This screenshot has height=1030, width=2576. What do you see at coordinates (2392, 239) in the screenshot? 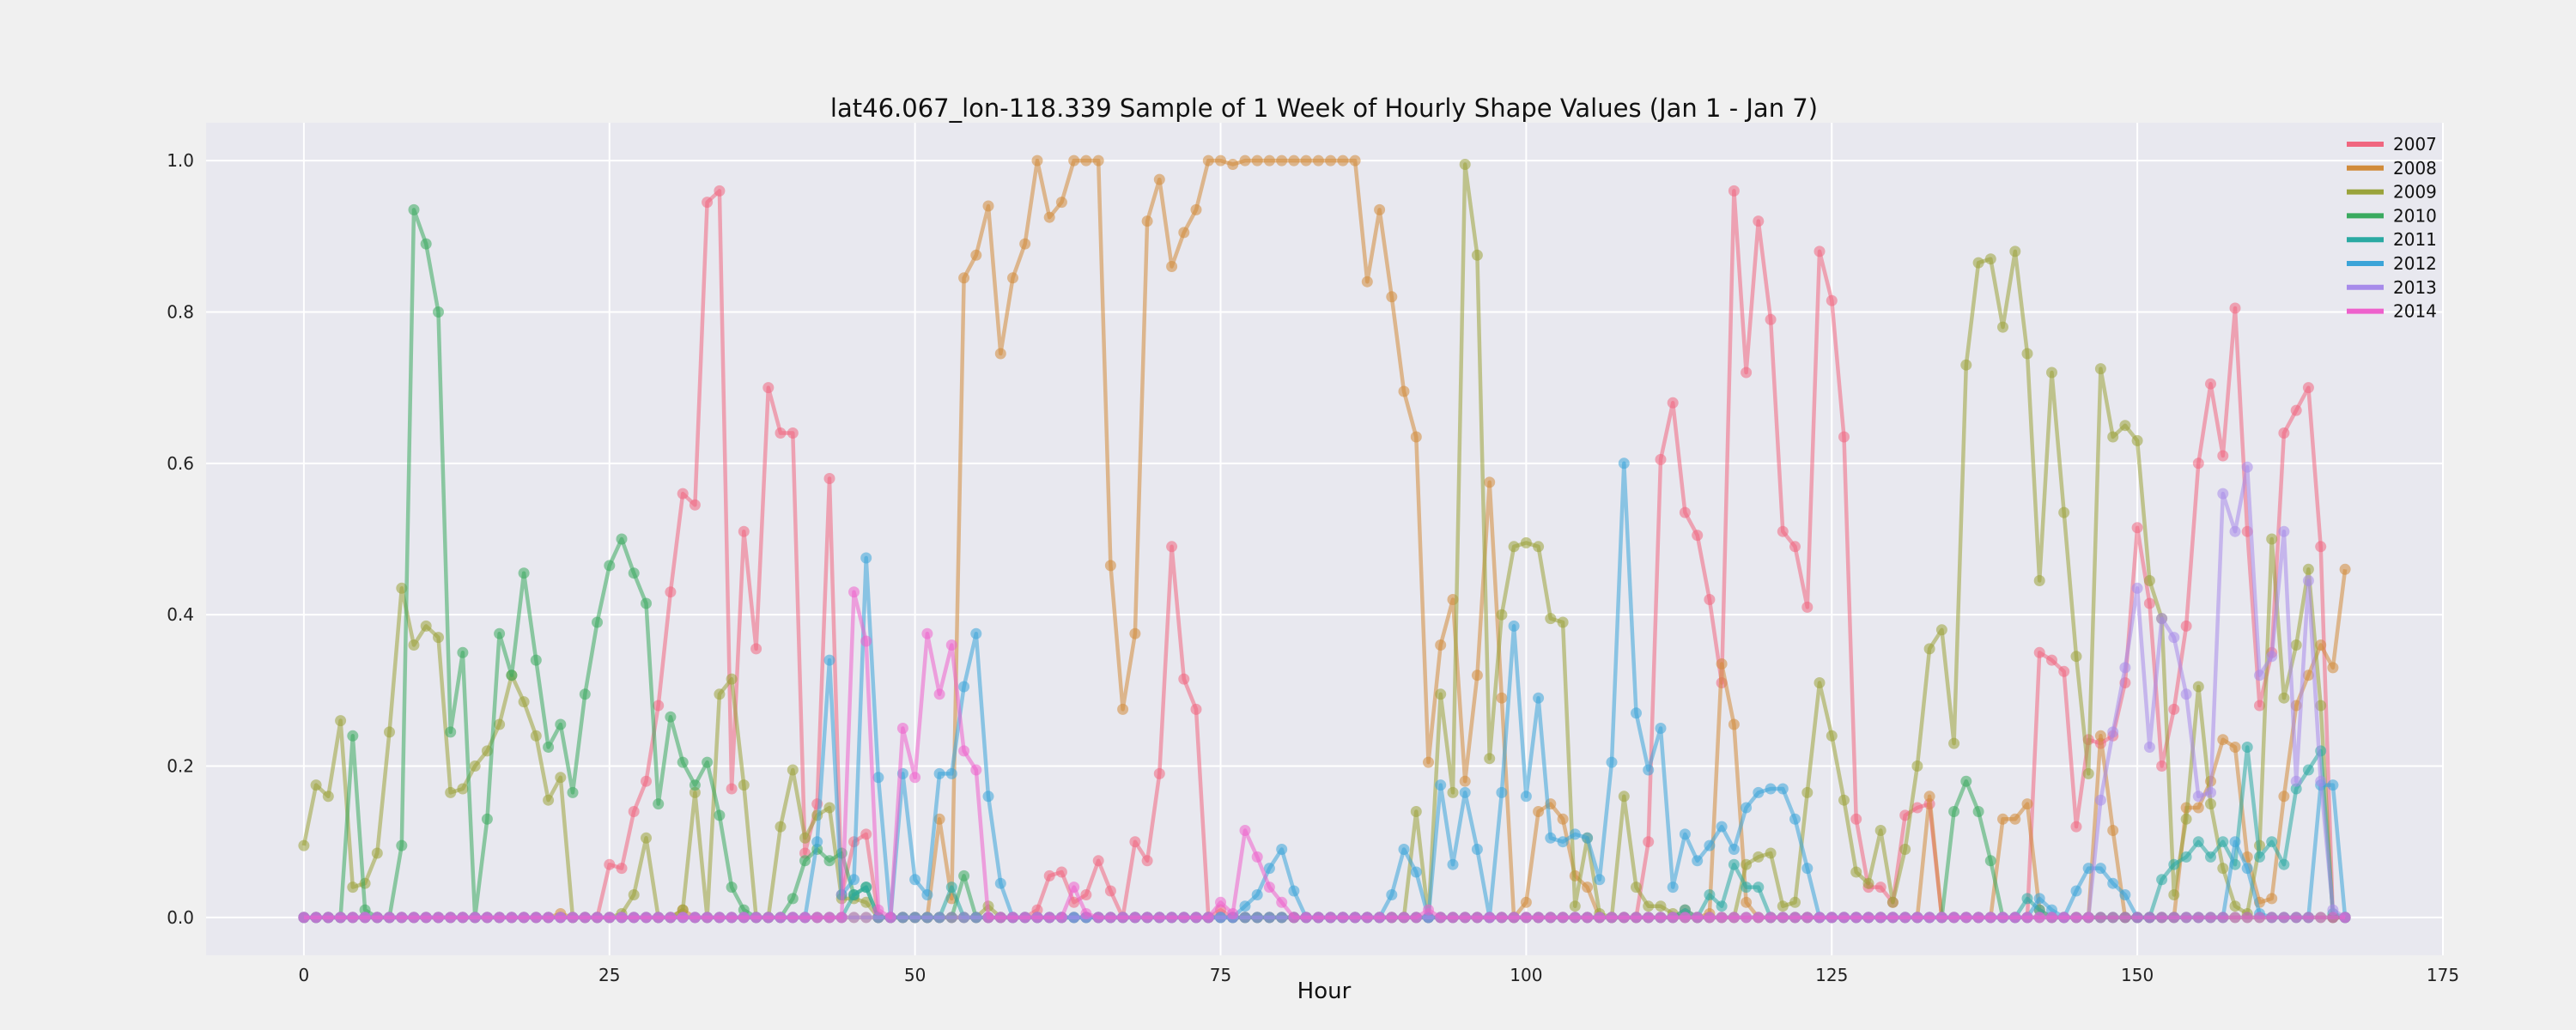
I see `legend-item-2011: 2011` at bounding box center [2392, 239].